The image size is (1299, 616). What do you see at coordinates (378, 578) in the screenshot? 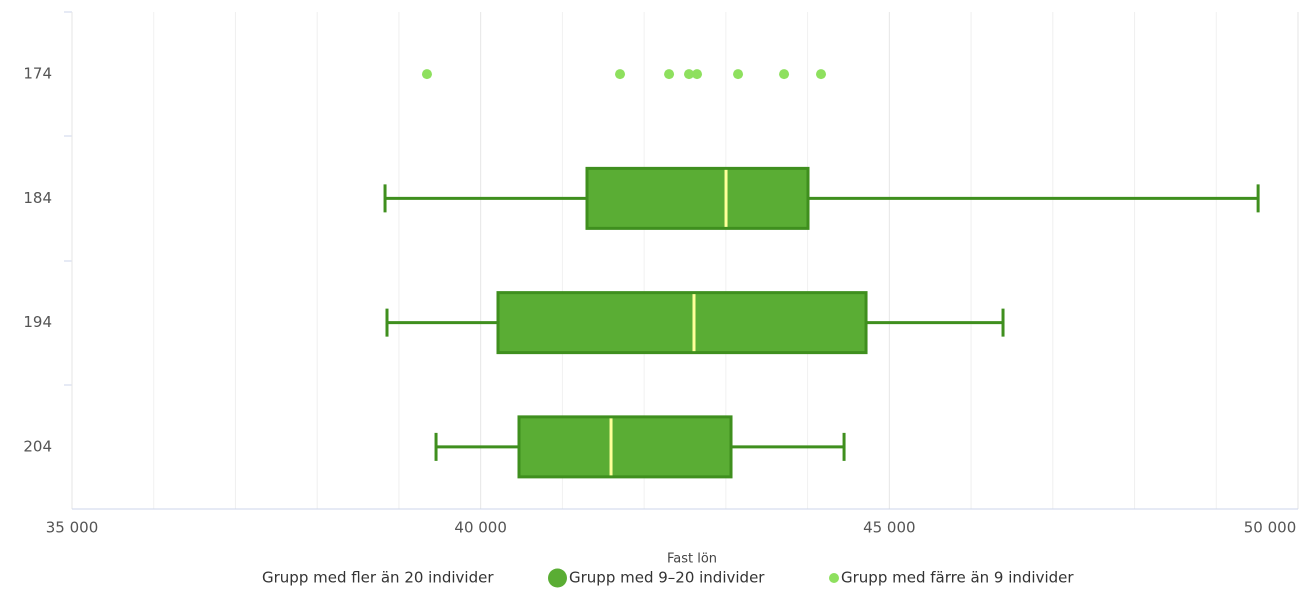
I see `legend-label: Grupp med fler än 20 individer` at bounding box center [378, 578].